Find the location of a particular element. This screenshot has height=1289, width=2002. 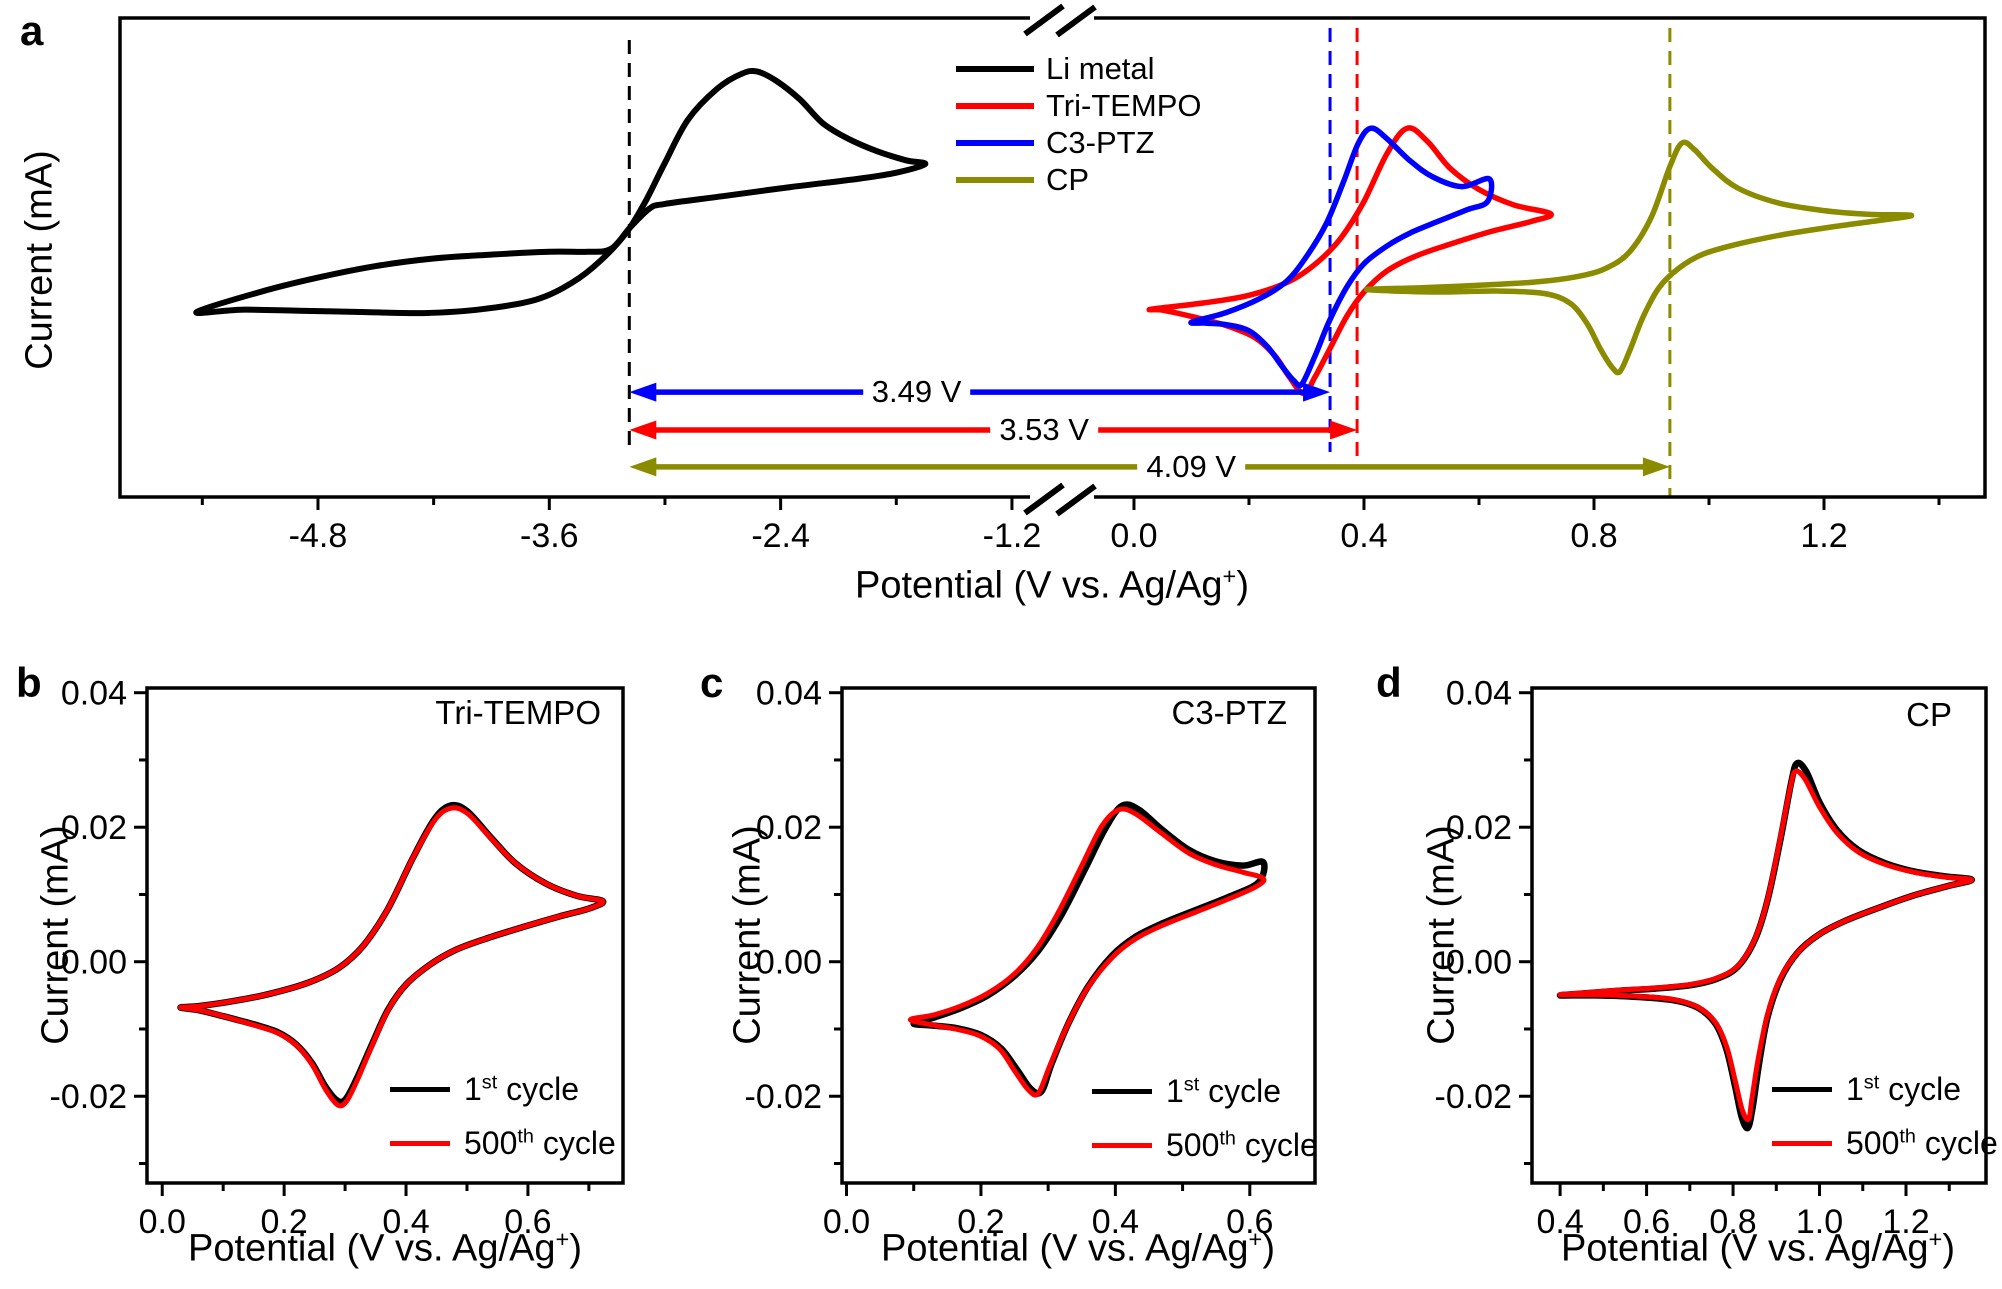

legend-item-cp: CP is located at coordinates (1079, 179).